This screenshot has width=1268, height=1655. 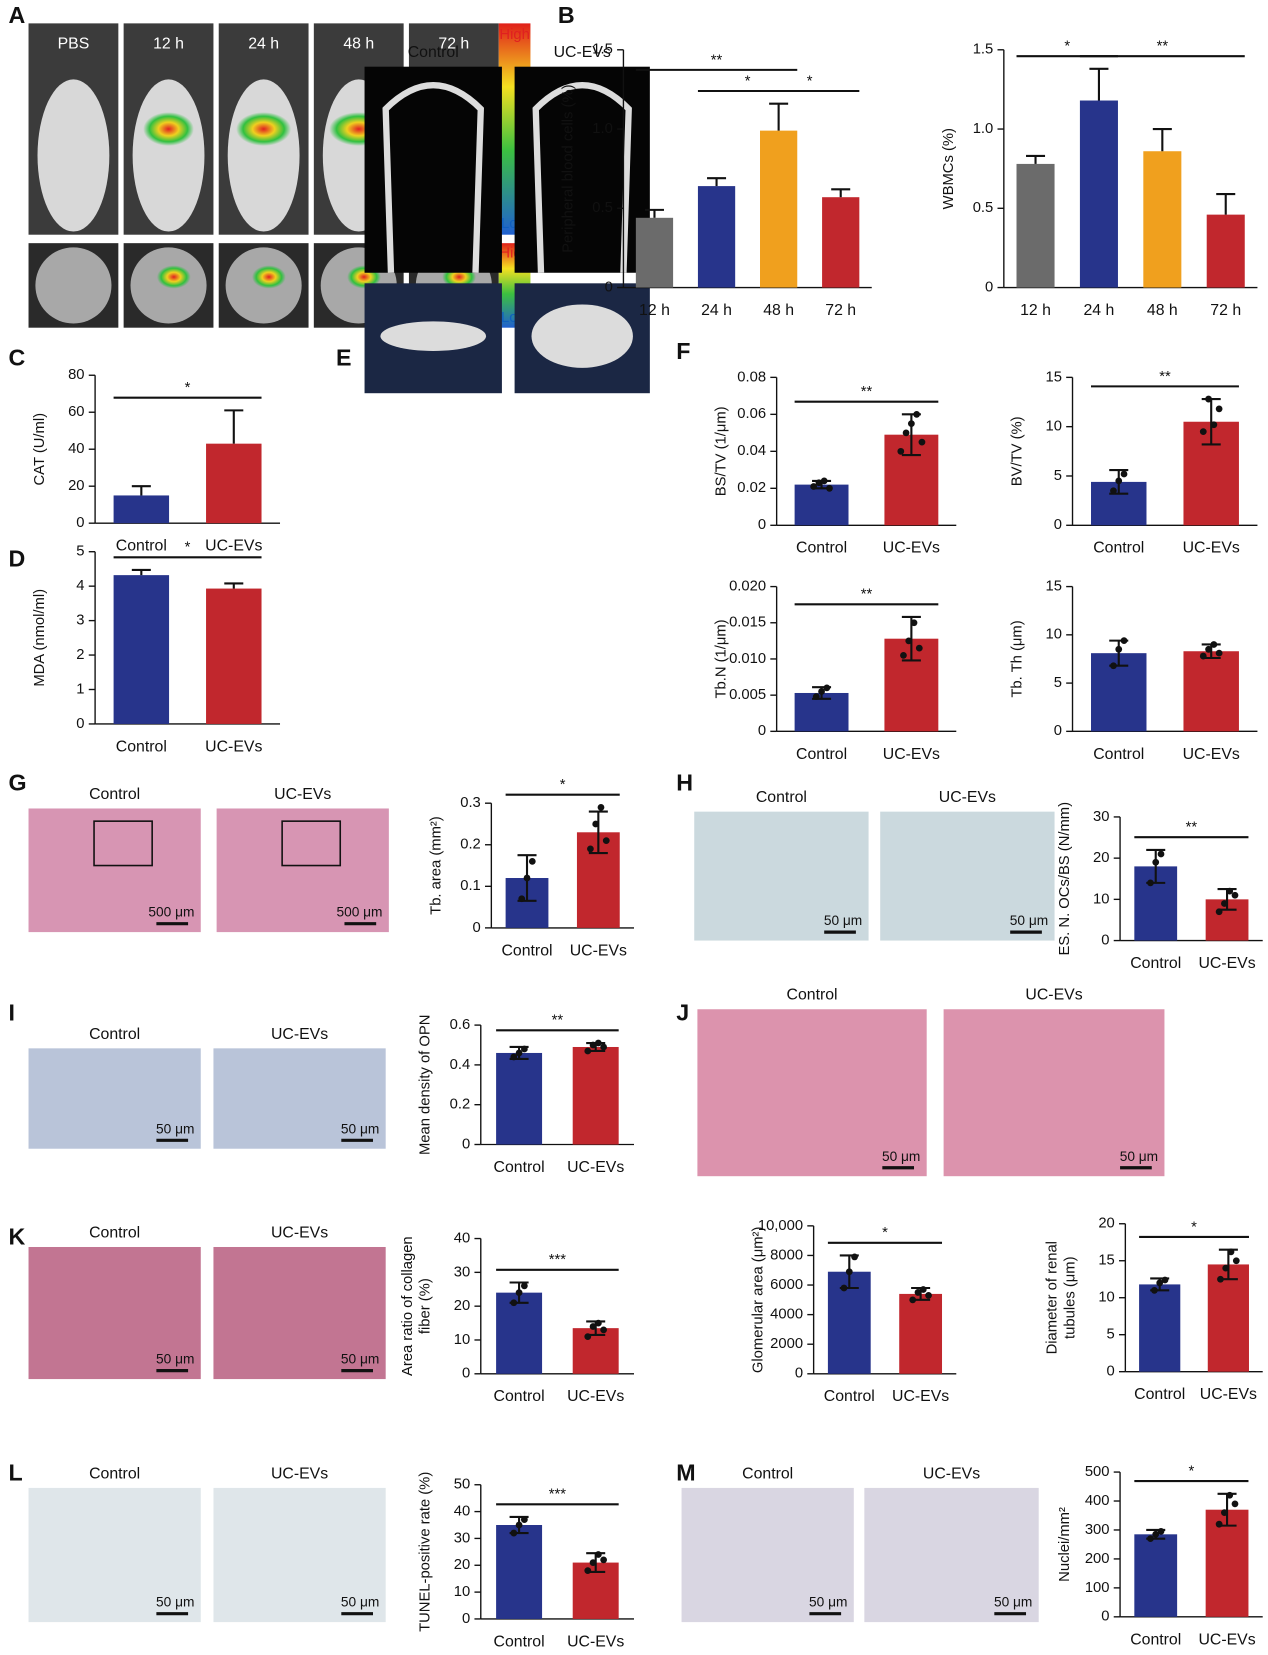 What do you see at coordinates (460, 1025) in the screenshot?
I see `y-tick-label: 0.6` at bounding box center [460, 1025].